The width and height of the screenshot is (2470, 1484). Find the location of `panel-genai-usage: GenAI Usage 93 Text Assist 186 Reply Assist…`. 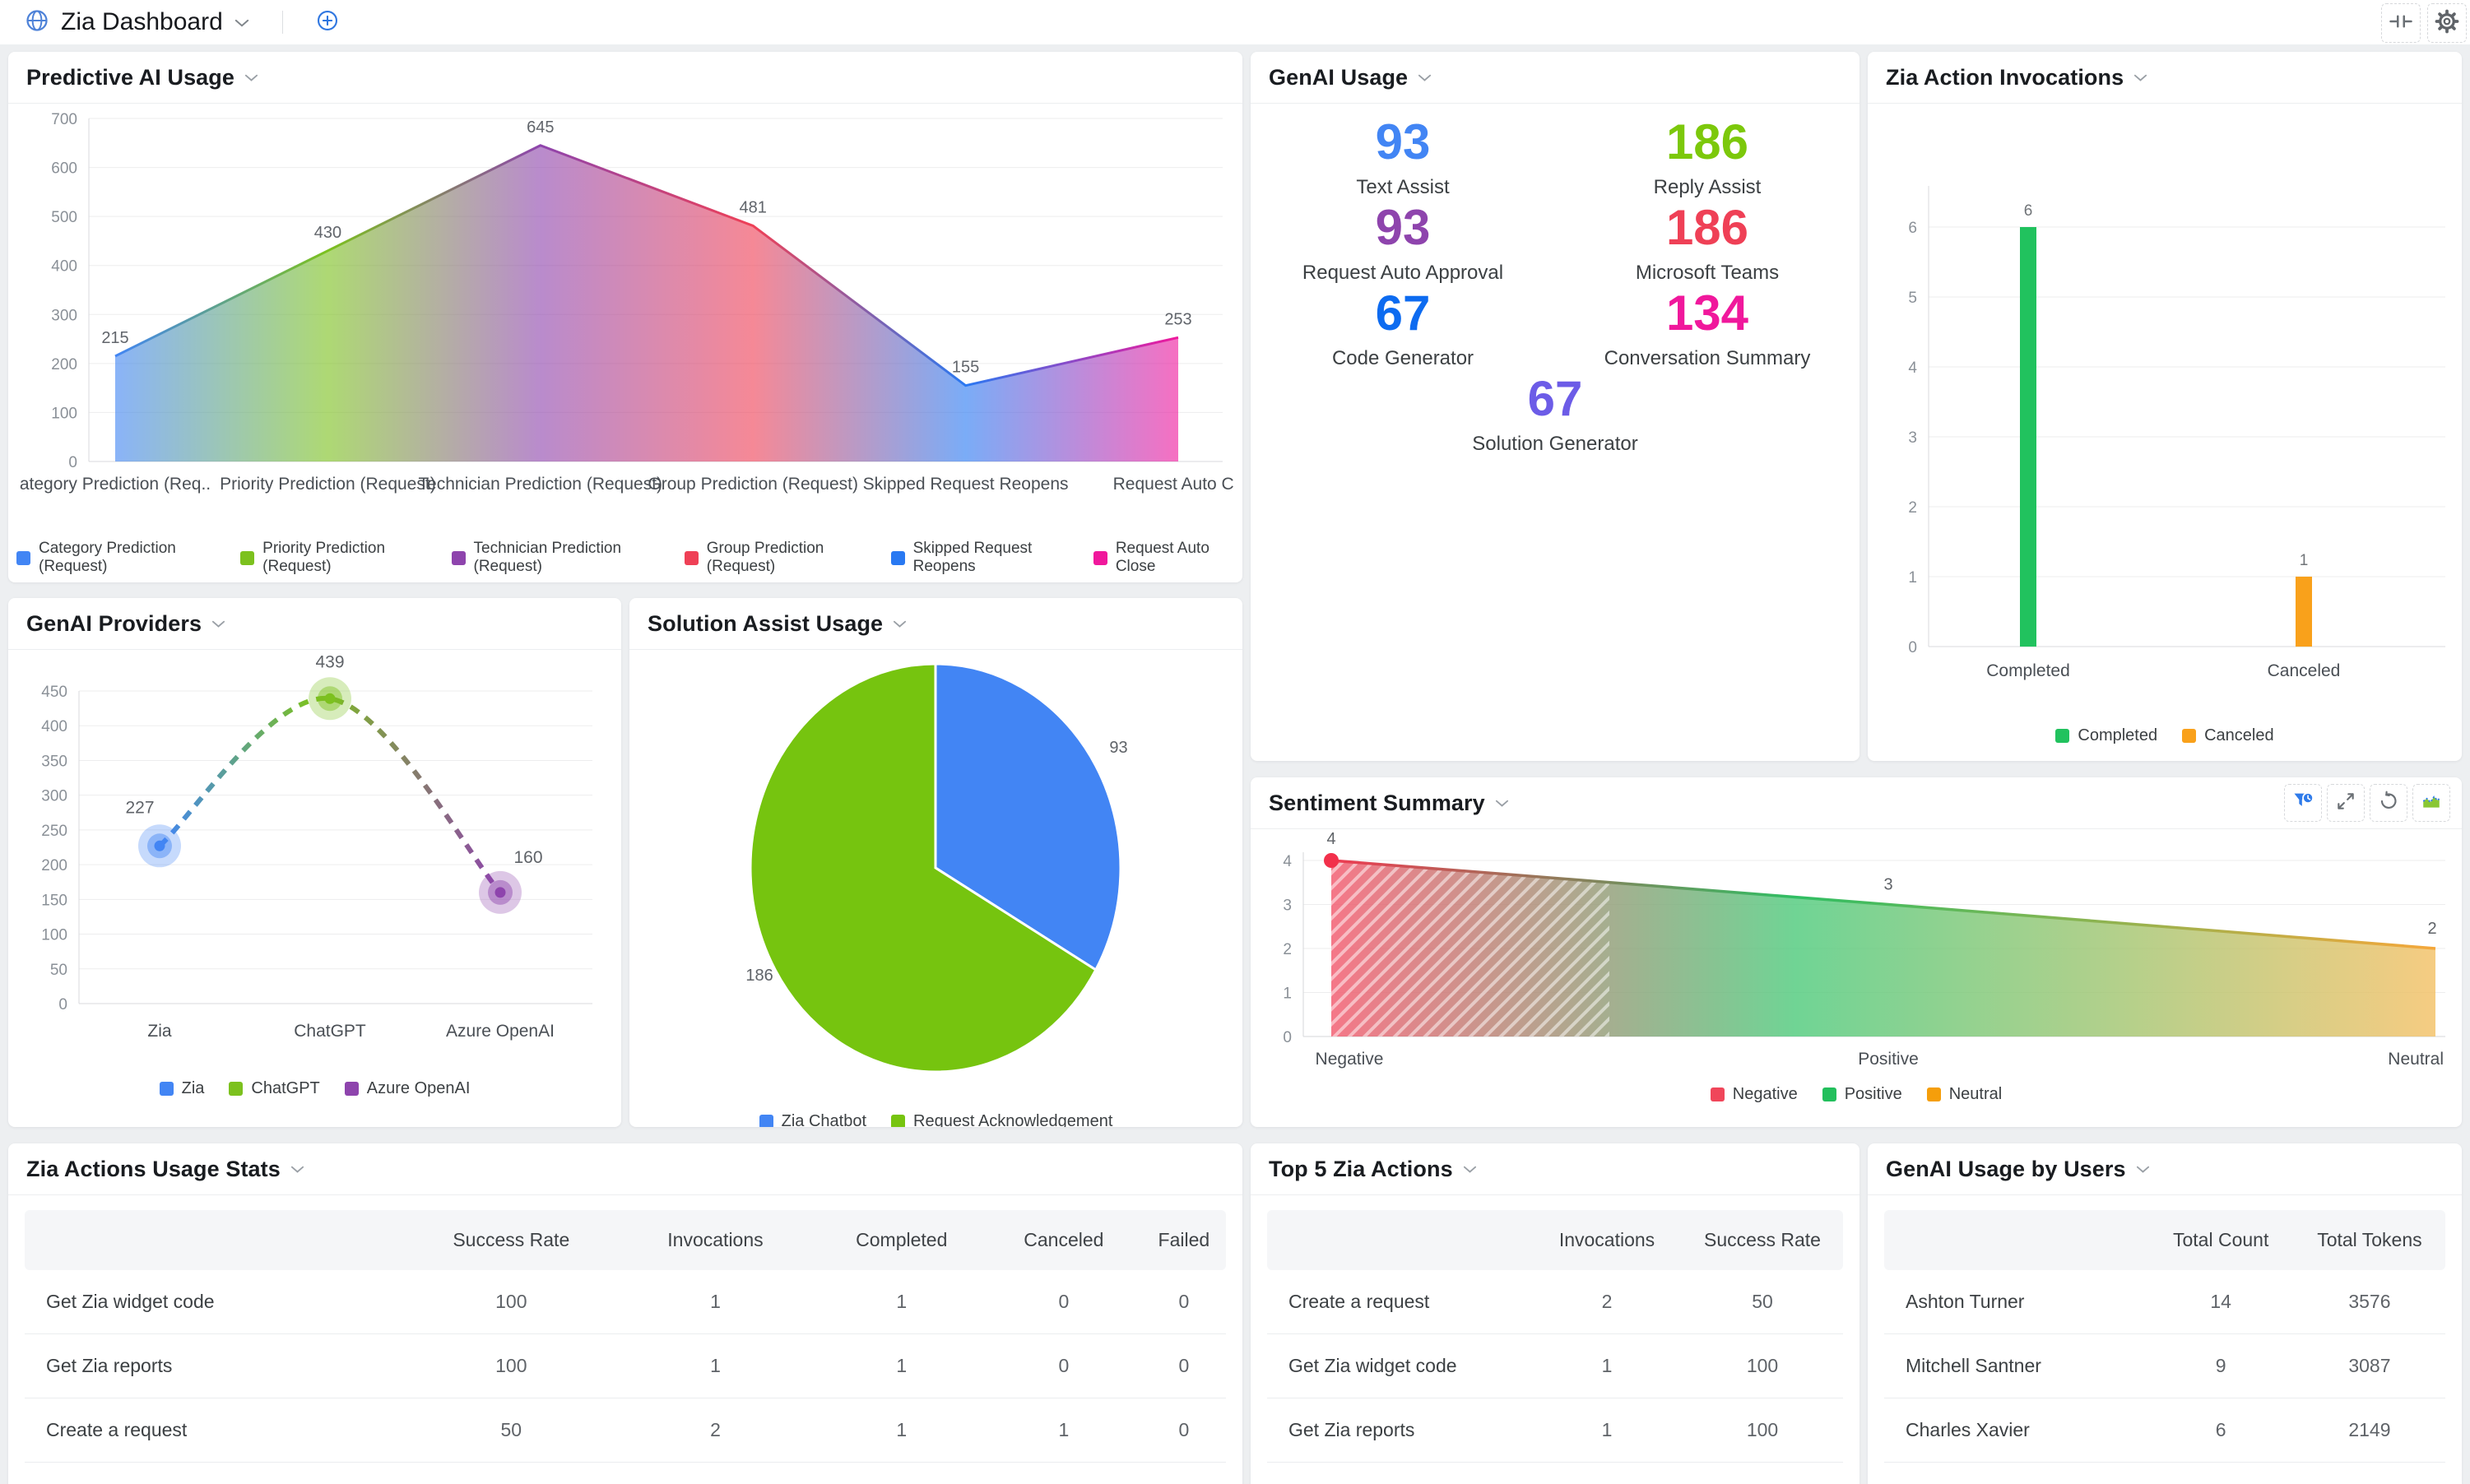

panel-genai-usage: GenAI Usage 93 Text Assist 186 Reply Assist… is located at coordinates (1555, 406).